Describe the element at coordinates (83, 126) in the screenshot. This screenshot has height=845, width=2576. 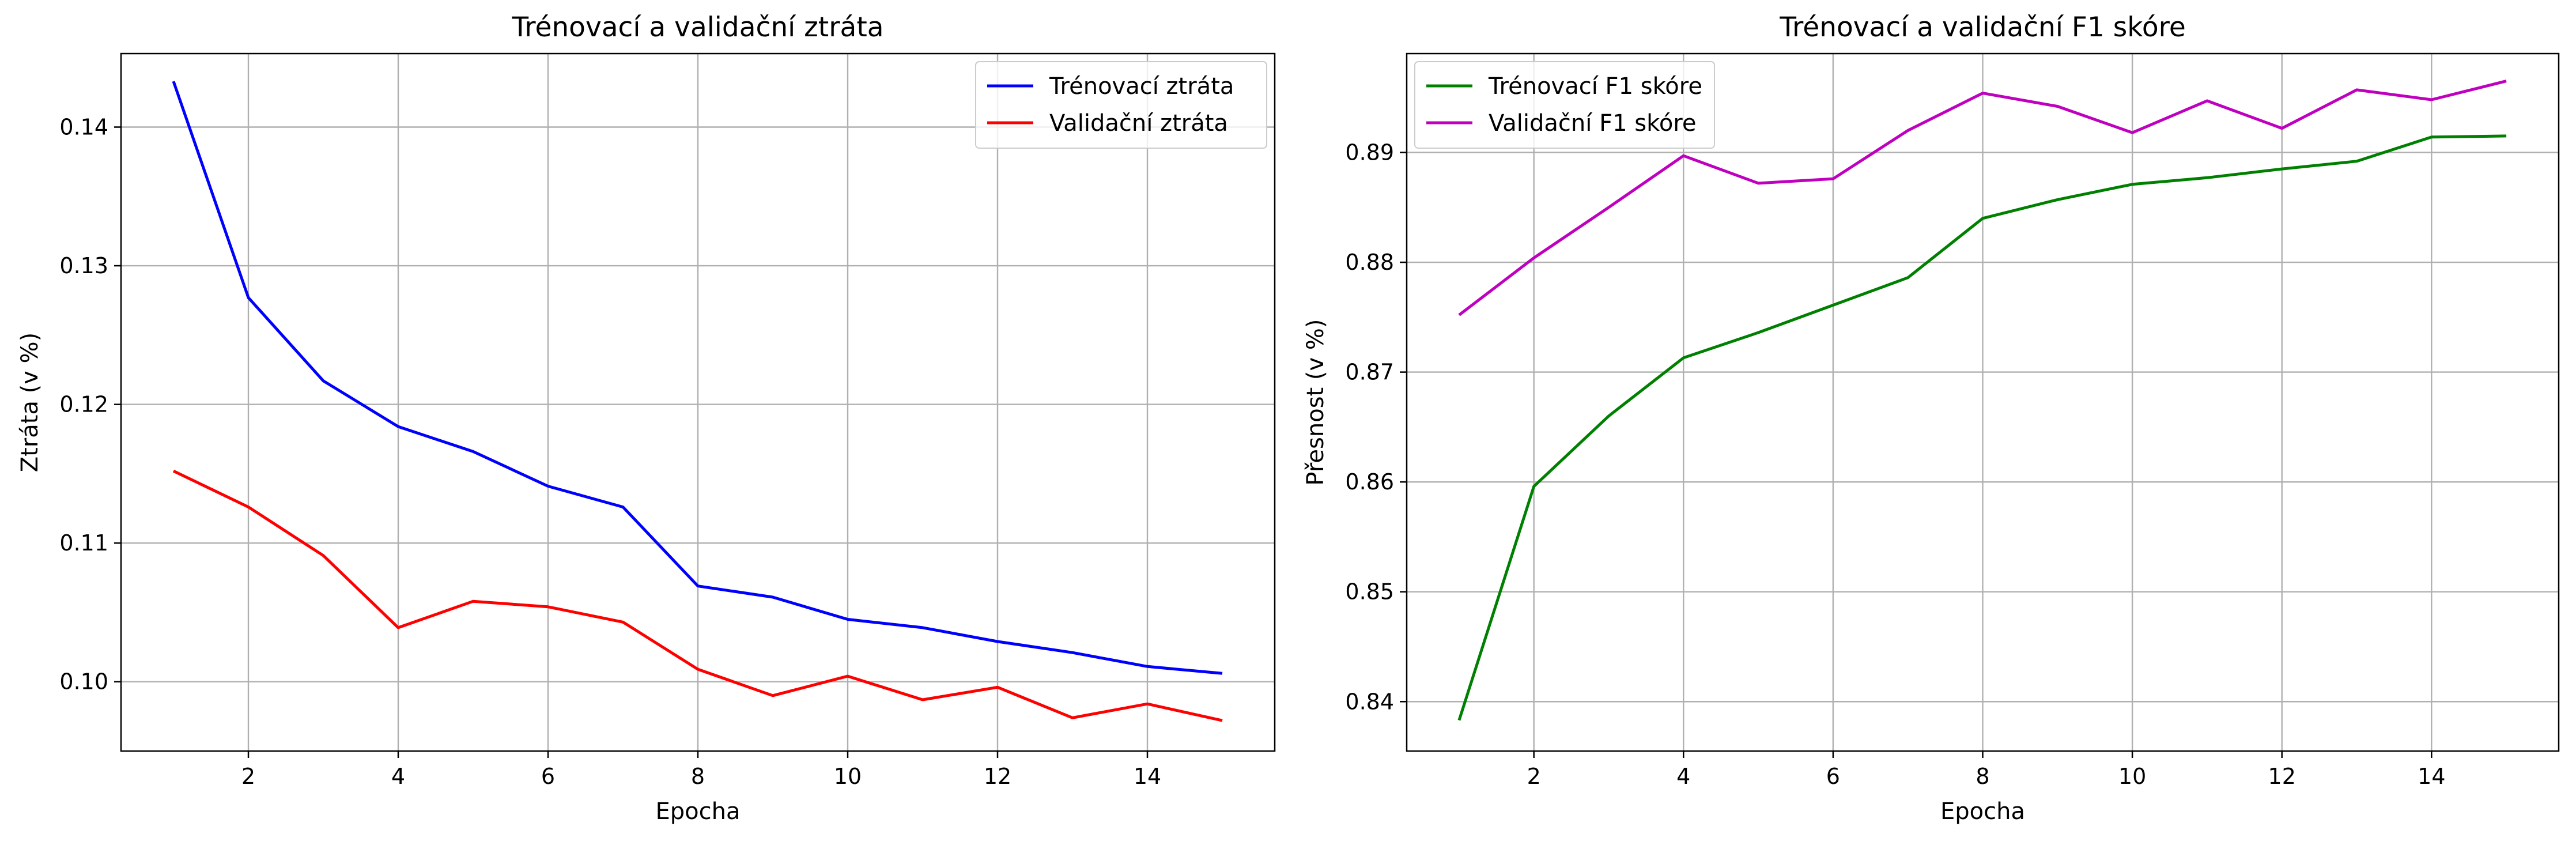
I see `y-tick-label: 0.14` at that location.